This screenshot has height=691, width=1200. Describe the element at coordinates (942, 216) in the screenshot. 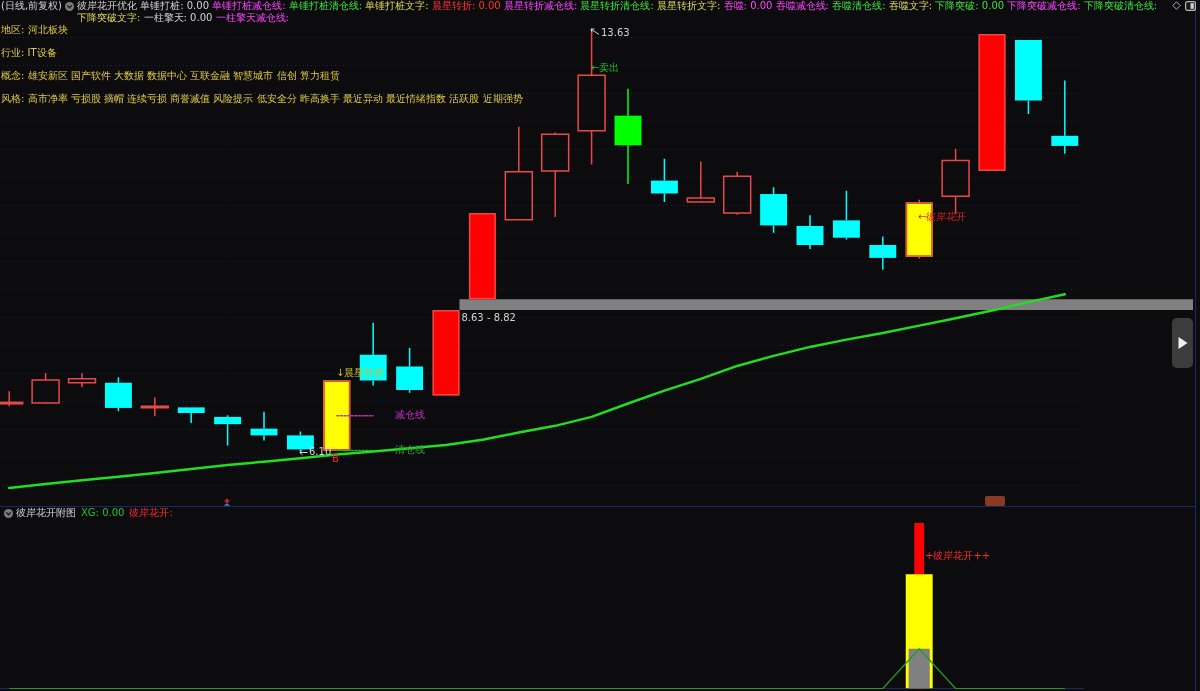

I see `annotation: ←彼岸花开` at that location.